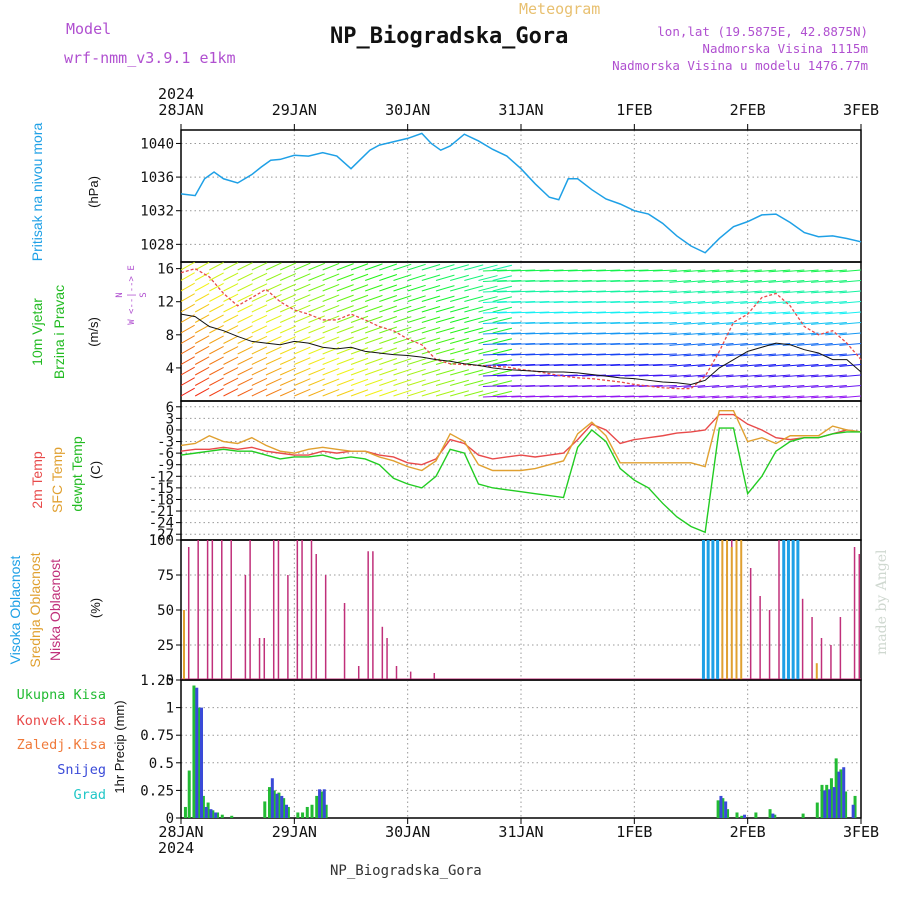  Describe the element at coordinates (161, 500) in the screenshot. I see `y-tick-label: -18` at that location.